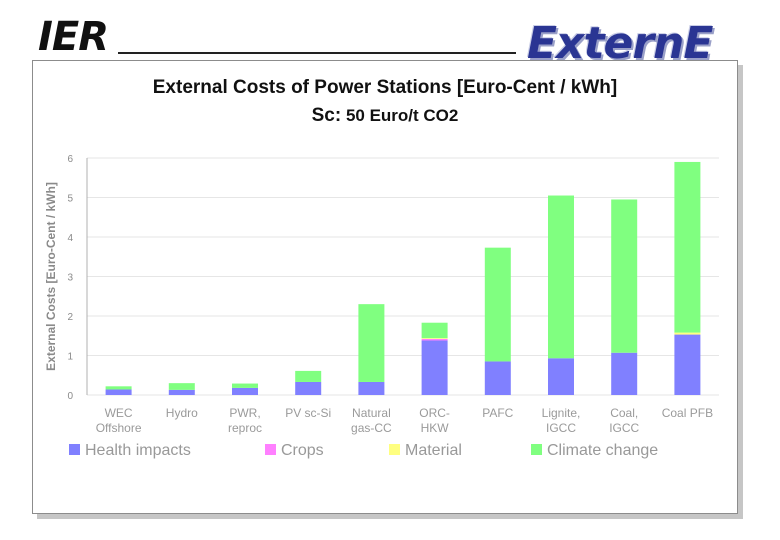 The height and width of the screenshot is (540, 780). I want to click on x-tick-label: reproc, so click(245, 428).